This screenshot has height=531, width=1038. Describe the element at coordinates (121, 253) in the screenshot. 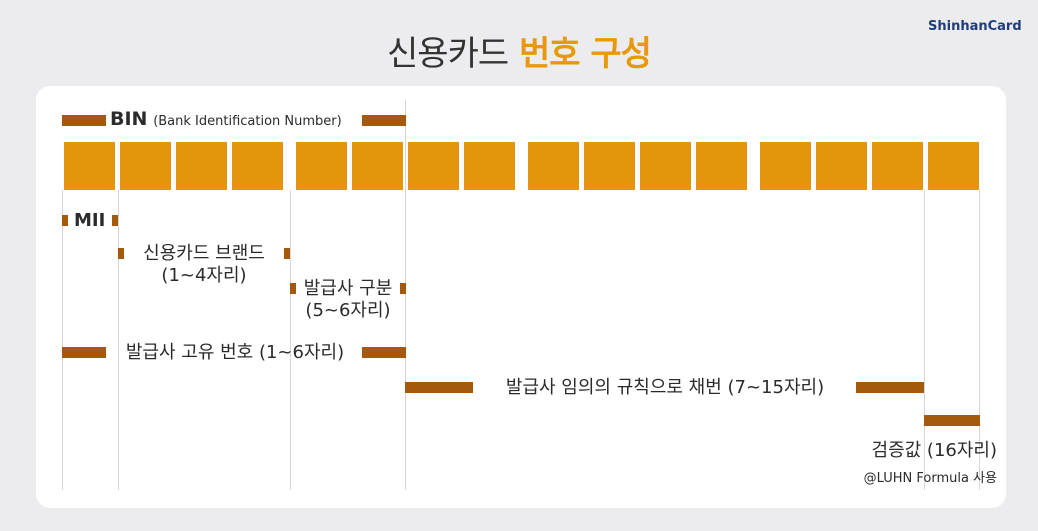

I see `brand-bar-left` at that location.